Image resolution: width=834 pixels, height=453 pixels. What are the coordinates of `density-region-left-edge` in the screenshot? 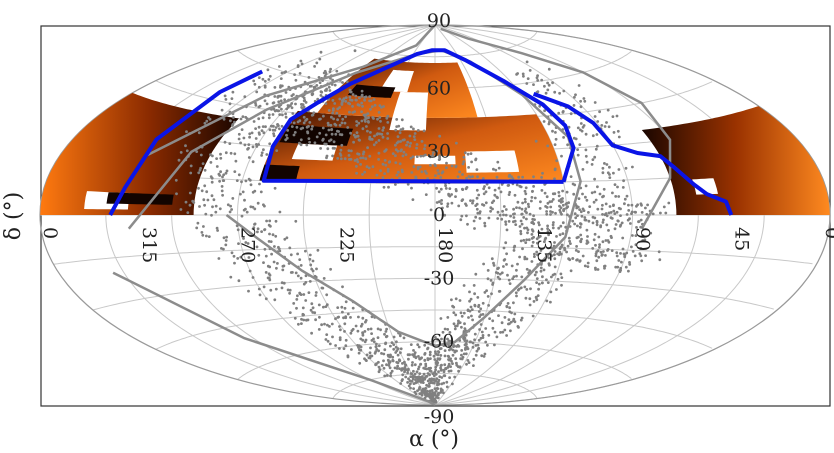 It's located at (140, 153).